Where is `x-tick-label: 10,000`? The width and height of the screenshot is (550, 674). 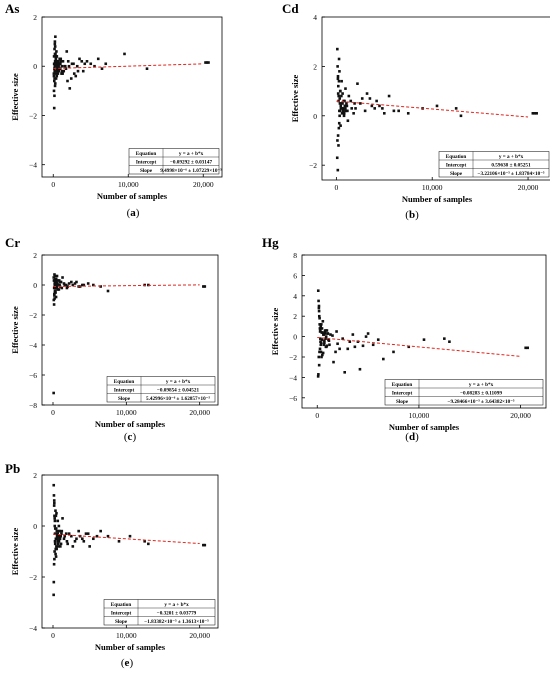
x-tick-label: 10,000 is located at coordinates (126, 412).